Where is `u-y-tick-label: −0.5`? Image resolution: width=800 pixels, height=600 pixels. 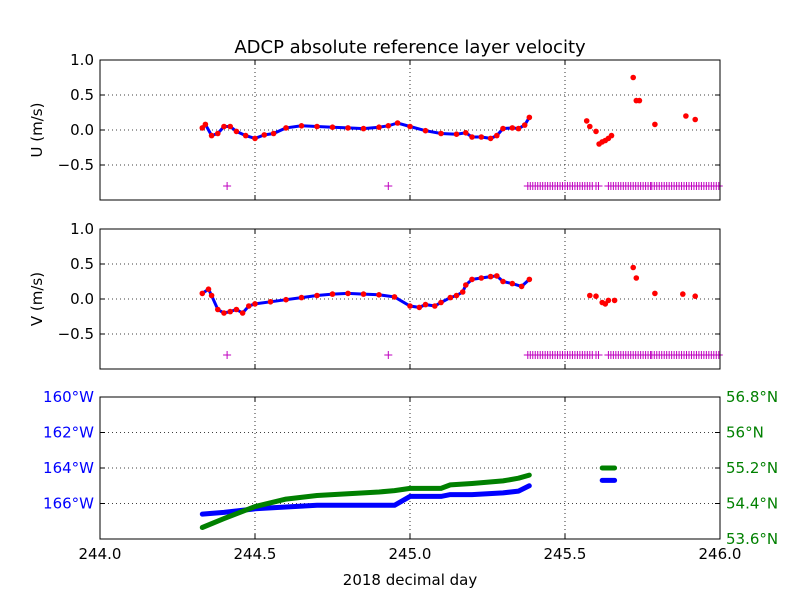 u-y-tick-label: −0.5 is located at coordinates (76, 165).